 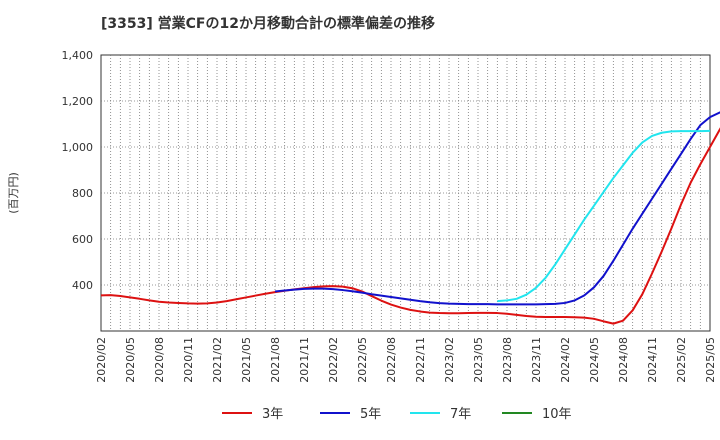 I want to click on x-tick-label: 2025/02, so click(x=681, y=360).